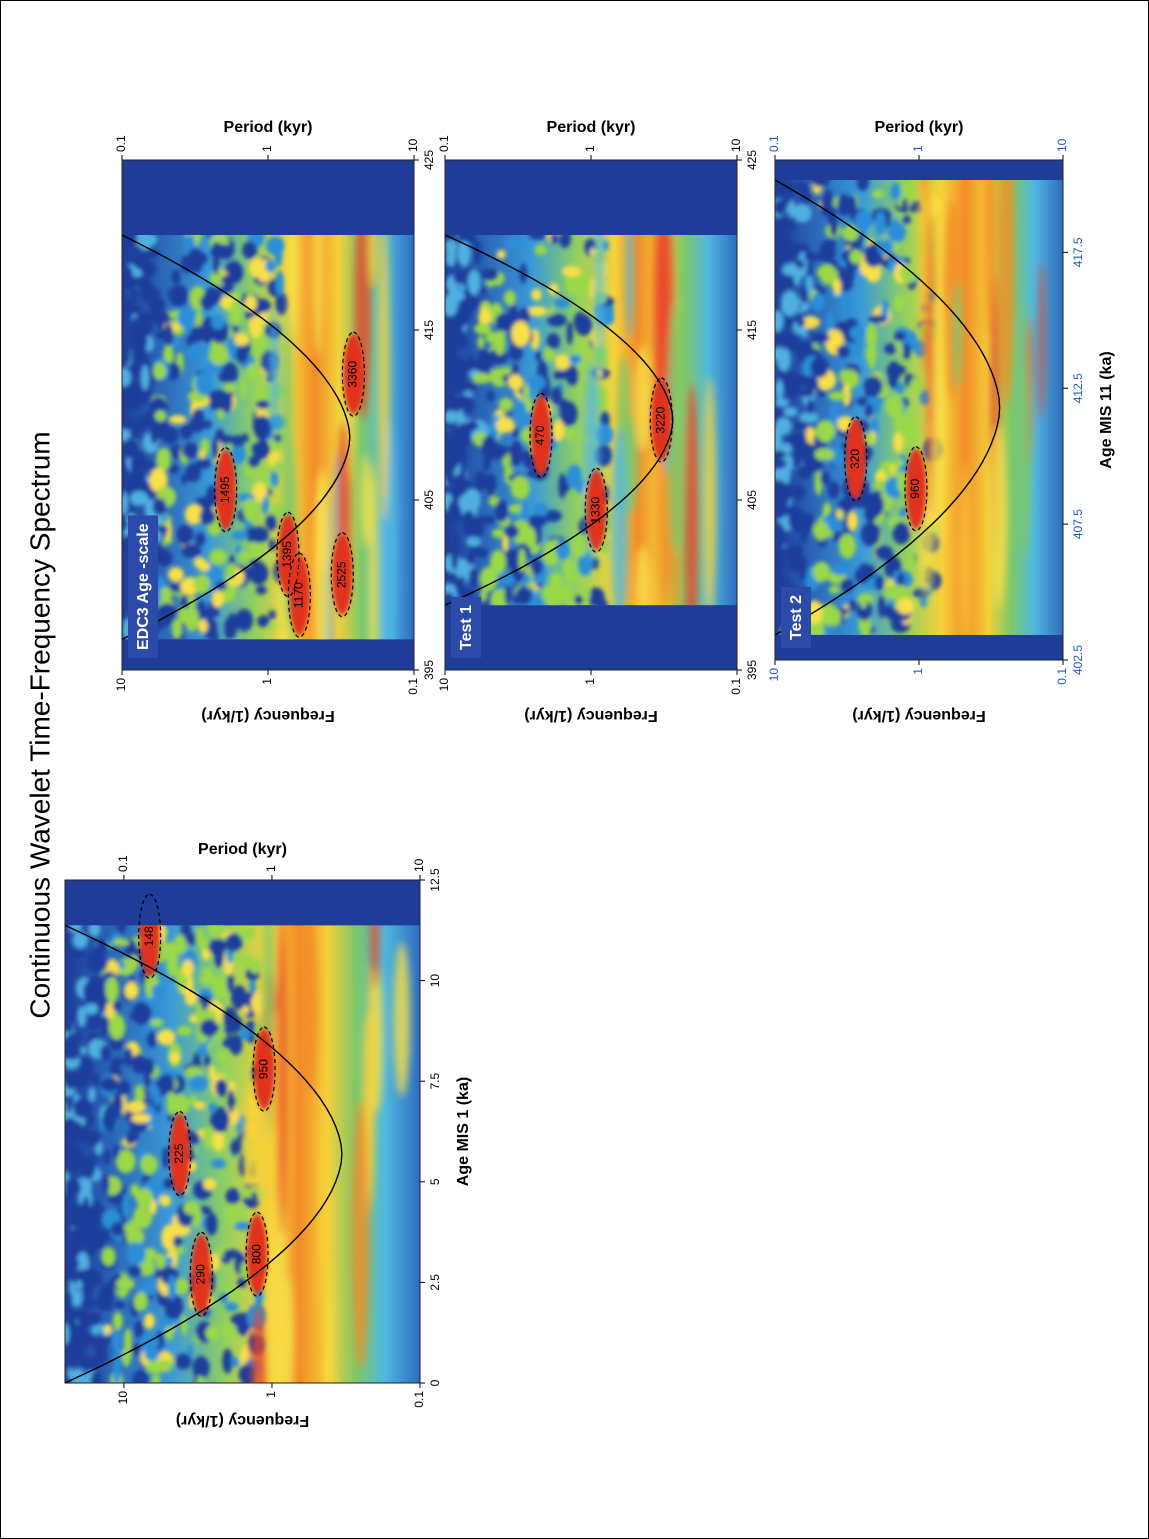 Image resolution: width=1149 pixels, height=1539 pixels. I want to click on peak-label: 960, so click(915, 488).